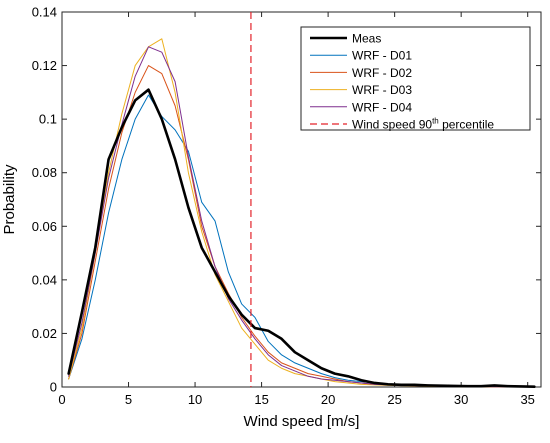 The width and height of the screenshot is (550, 443). I want to click on y-tick-label: 0.02, so click(44, 333).